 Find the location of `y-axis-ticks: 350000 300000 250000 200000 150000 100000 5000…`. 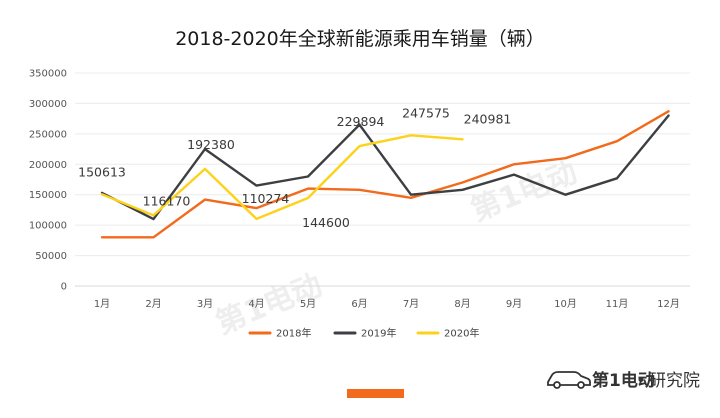

y-axis-ticks: 350000 300000 250000 200000 150000 100000 5000… is located at coordinates (48, 181).